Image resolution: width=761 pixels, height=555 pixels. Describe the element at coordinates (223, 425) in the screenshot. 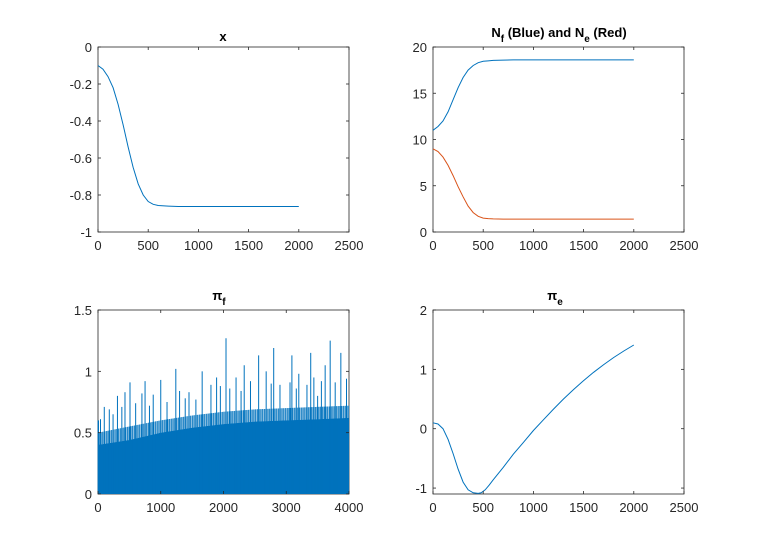

I see `oscillation-band` at that location.